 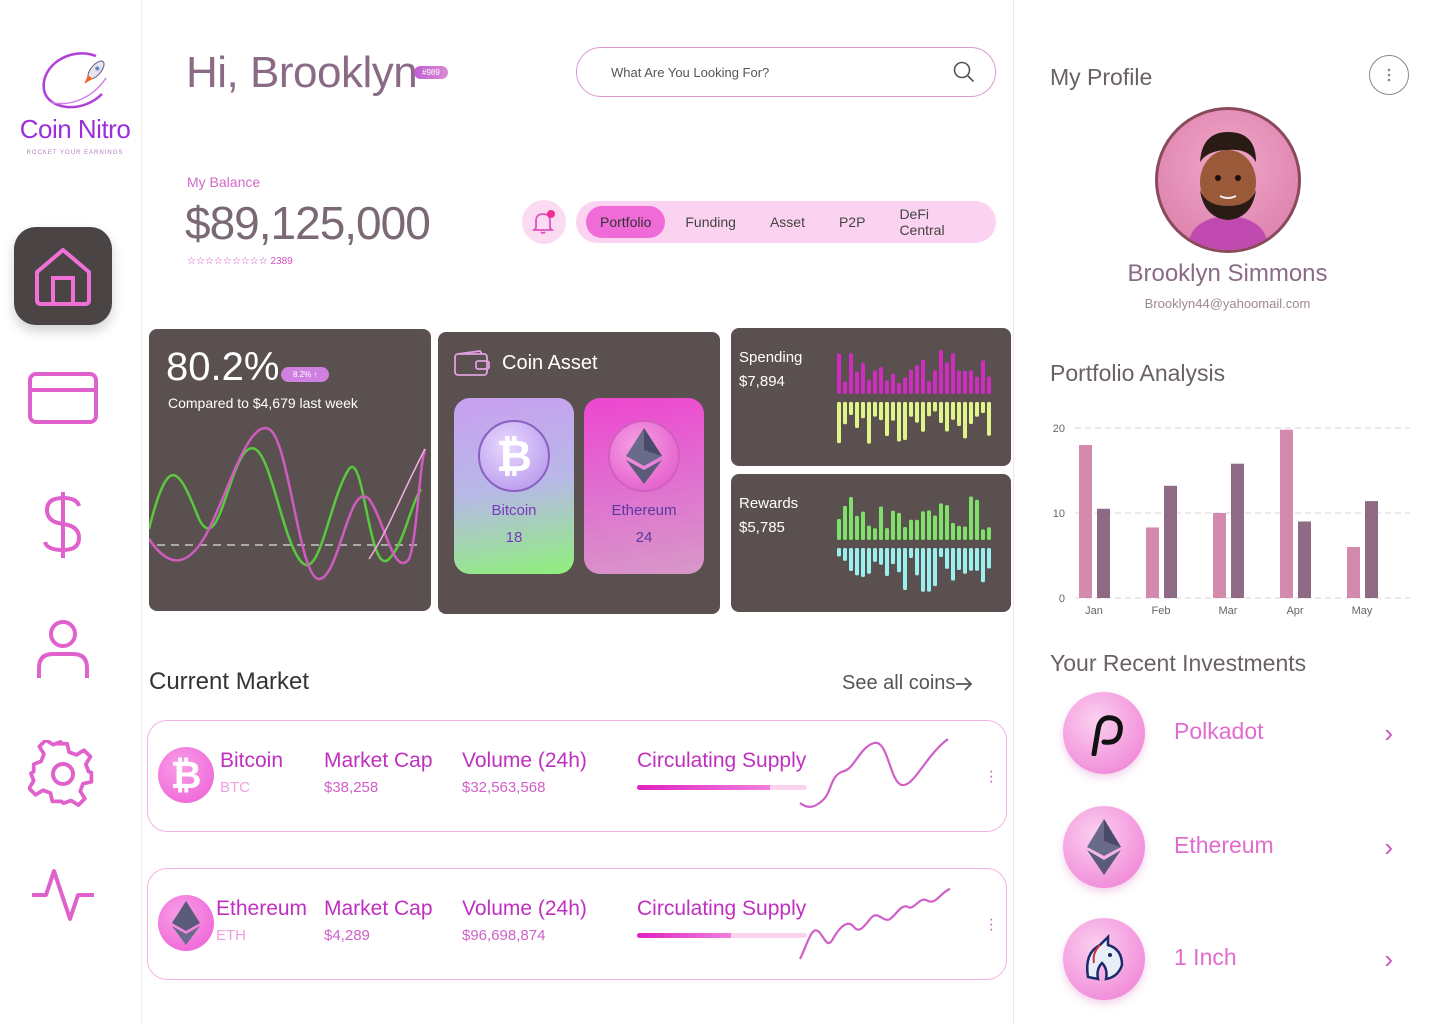 What do you see at coordinates (1104, 847) in the screenshot?
I see `ethereum-icon` at bounding box center [1104, 847].